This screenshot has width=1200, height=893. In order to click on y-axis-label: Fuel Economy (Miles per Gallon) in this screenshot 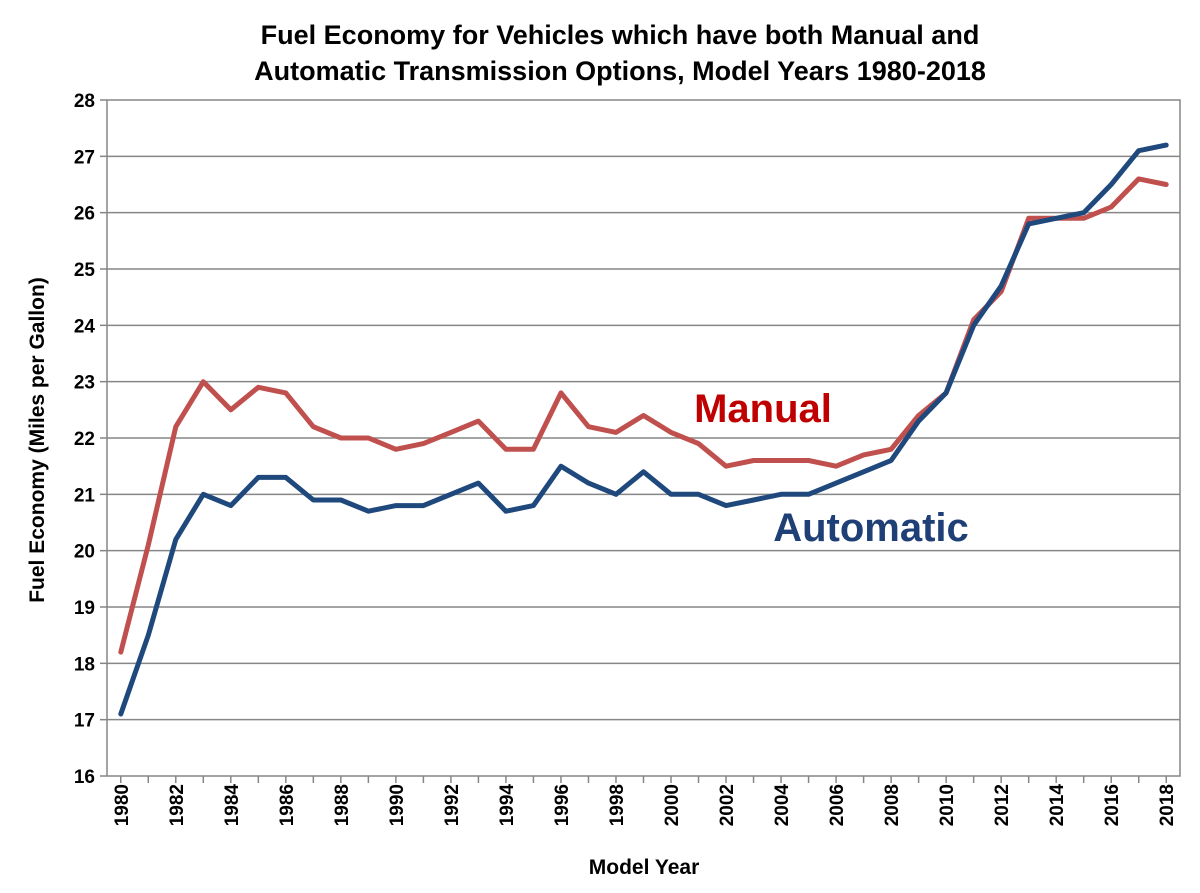, I will do `click(37, 440)`.